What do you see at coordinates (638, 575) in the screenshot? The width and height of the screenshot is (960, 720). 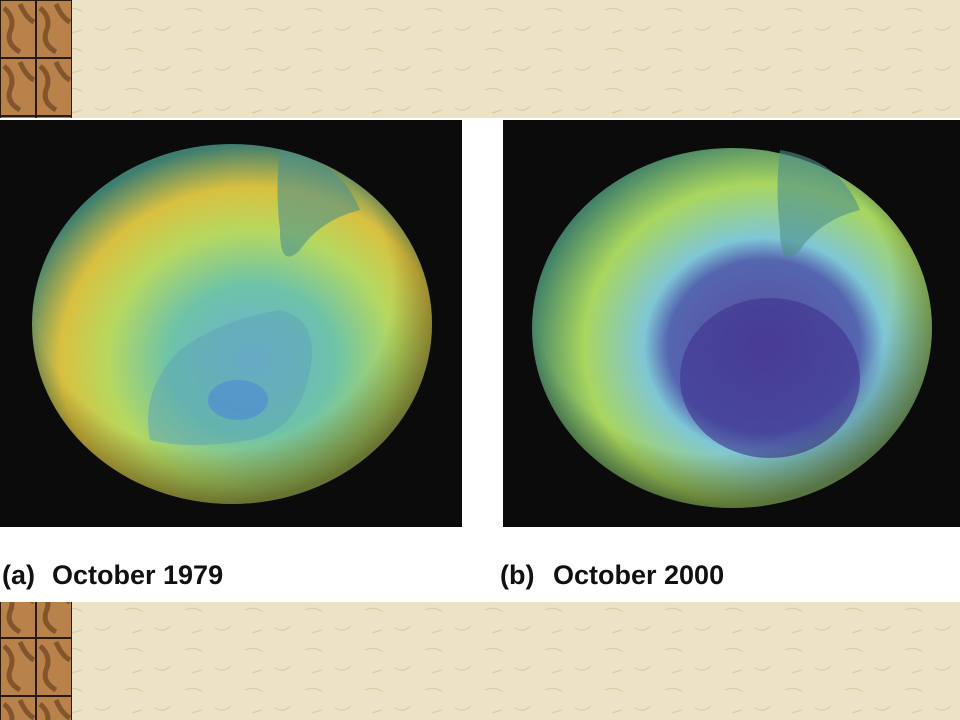 I see `panel-caption: October 2000` at bounding box center [638, 575].